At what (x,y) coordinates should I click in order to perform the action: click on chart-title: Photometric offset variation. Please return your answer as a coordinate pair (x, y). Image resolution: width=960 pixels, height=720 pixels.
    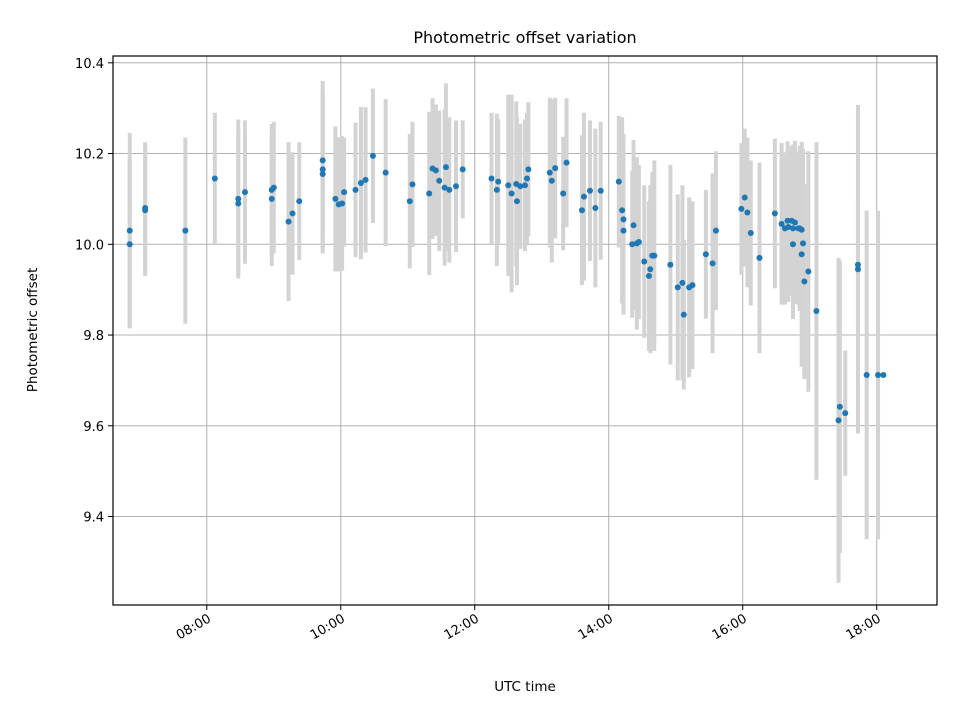
    Looking at the image, I should click on (524, 37).